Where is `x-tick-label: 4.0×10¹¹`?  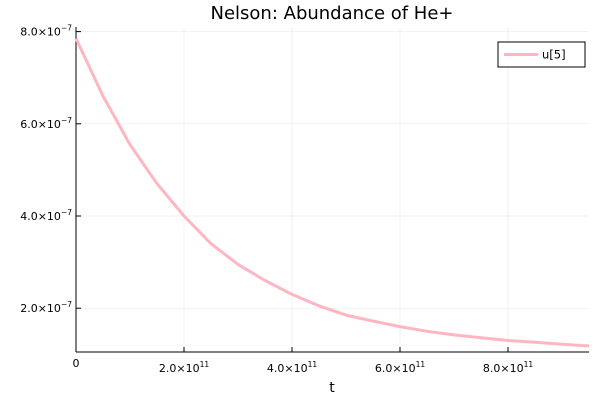
x-tick-label: 4.0×10¹¹ is located at coordinates (292, 367).